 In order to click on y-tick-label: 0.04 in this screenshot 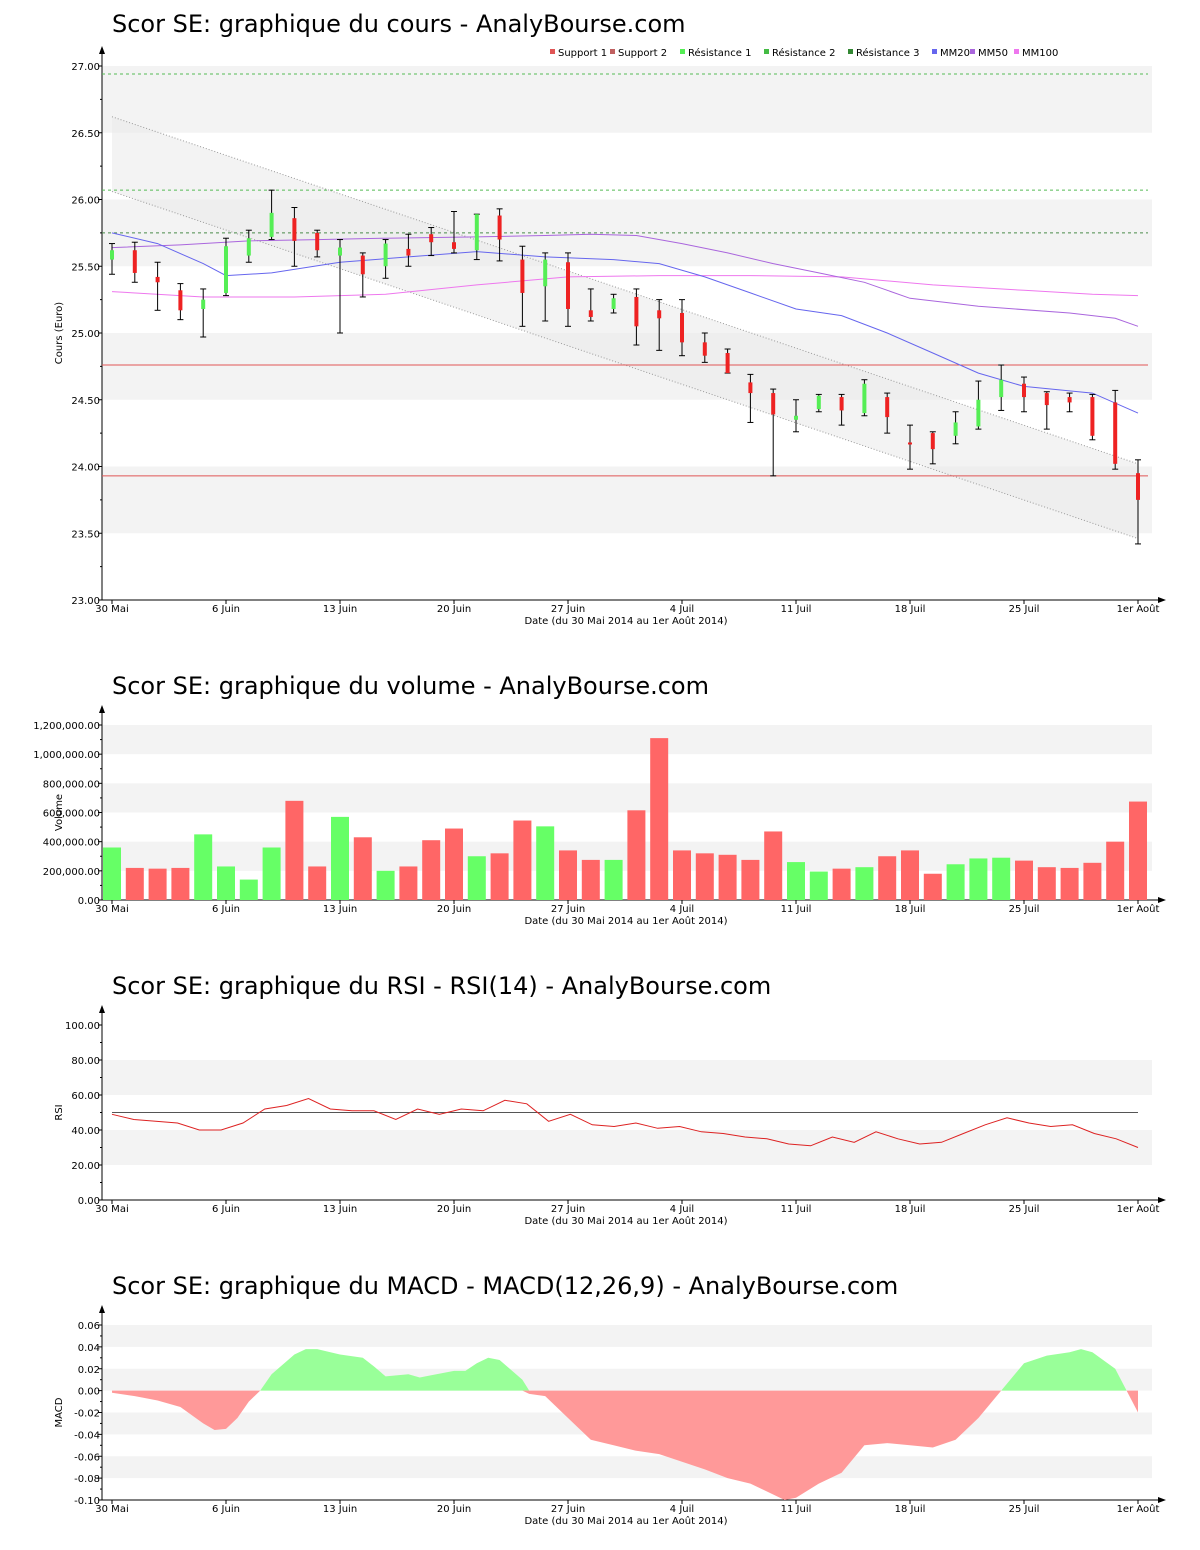, I will do `click(89, 1348)`.